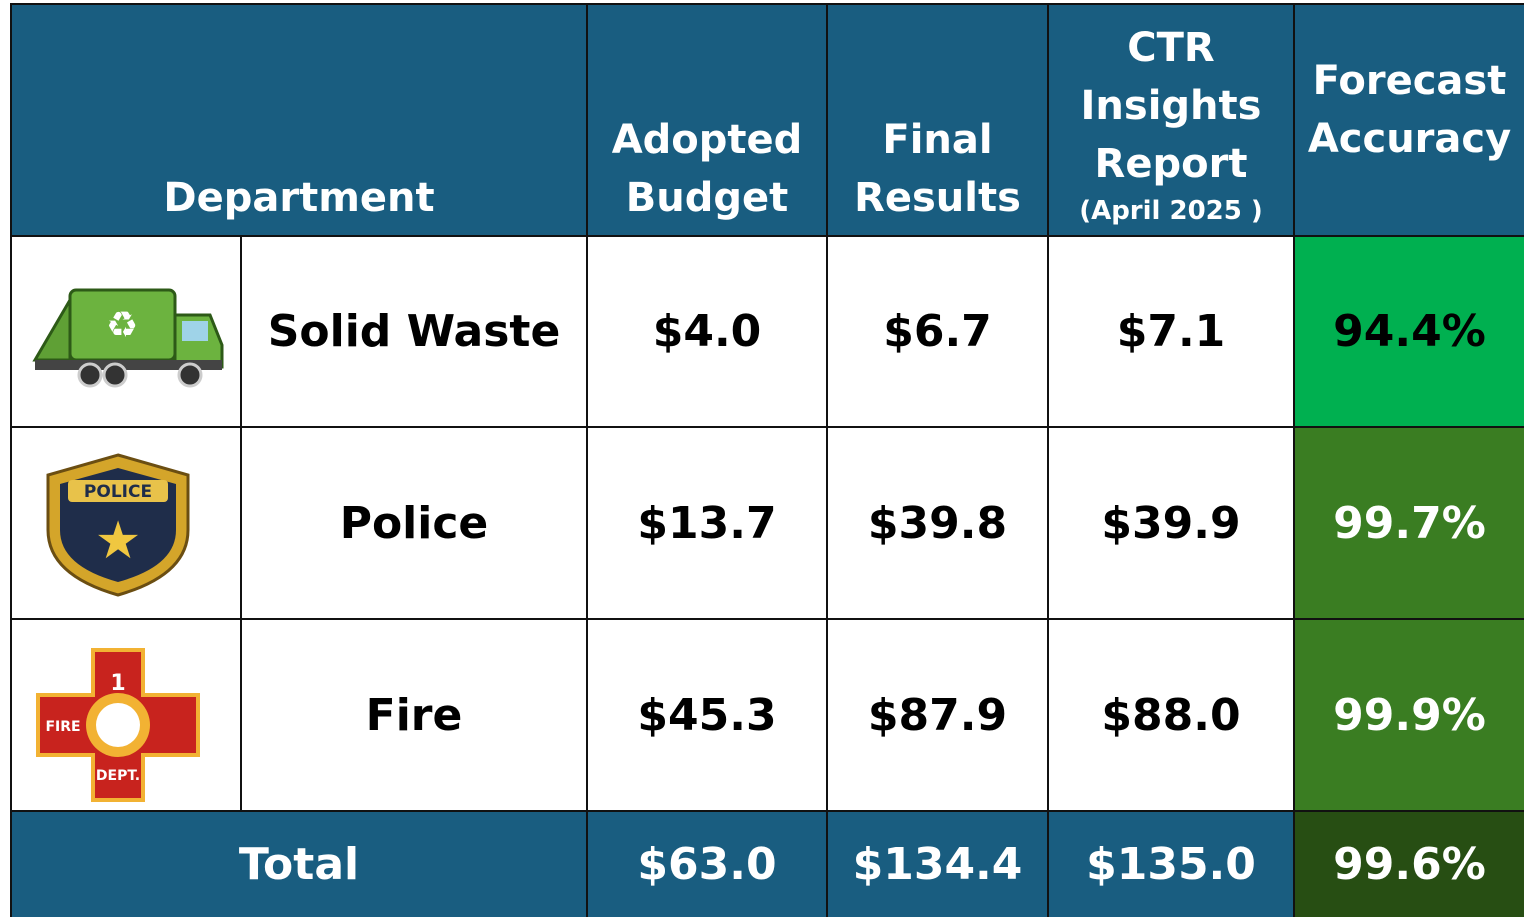 Image resolution: width=1524 pixels, height=917 pixels. Describe the element at coordinates (1171, 211) in the screenshot. I see `header-note: (April 2025 )` at that location.